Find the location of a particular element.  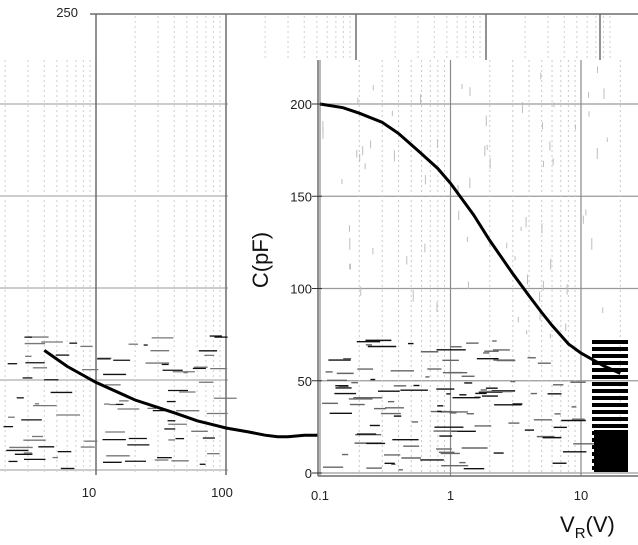

left-artifact-dashes is located at coordinates (120, 402).